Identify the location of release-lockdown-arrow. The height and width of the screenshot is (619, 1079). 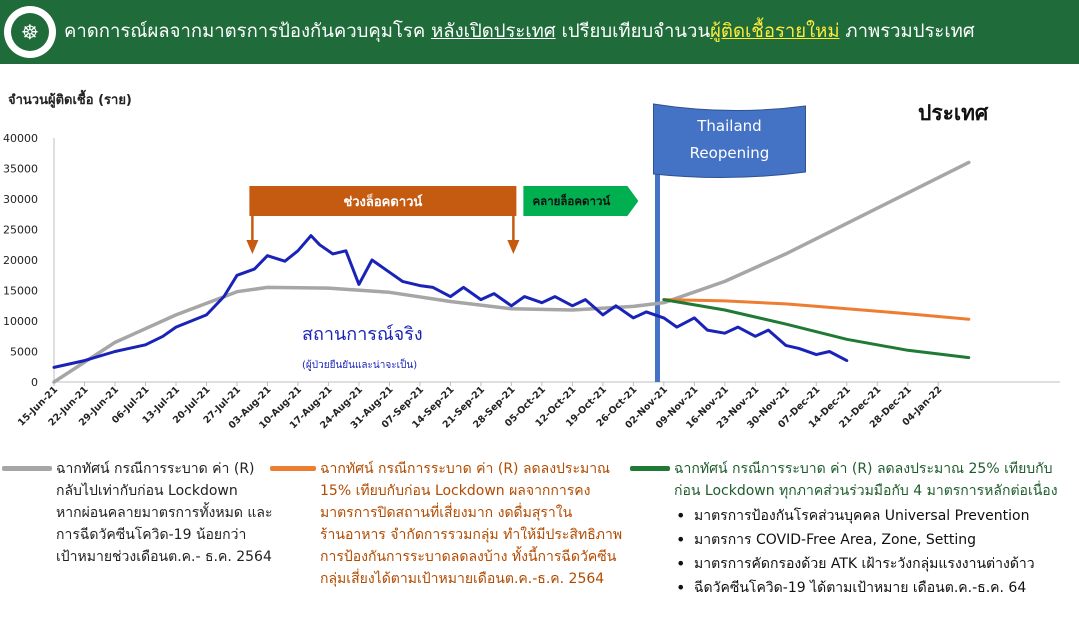
(581, 201).